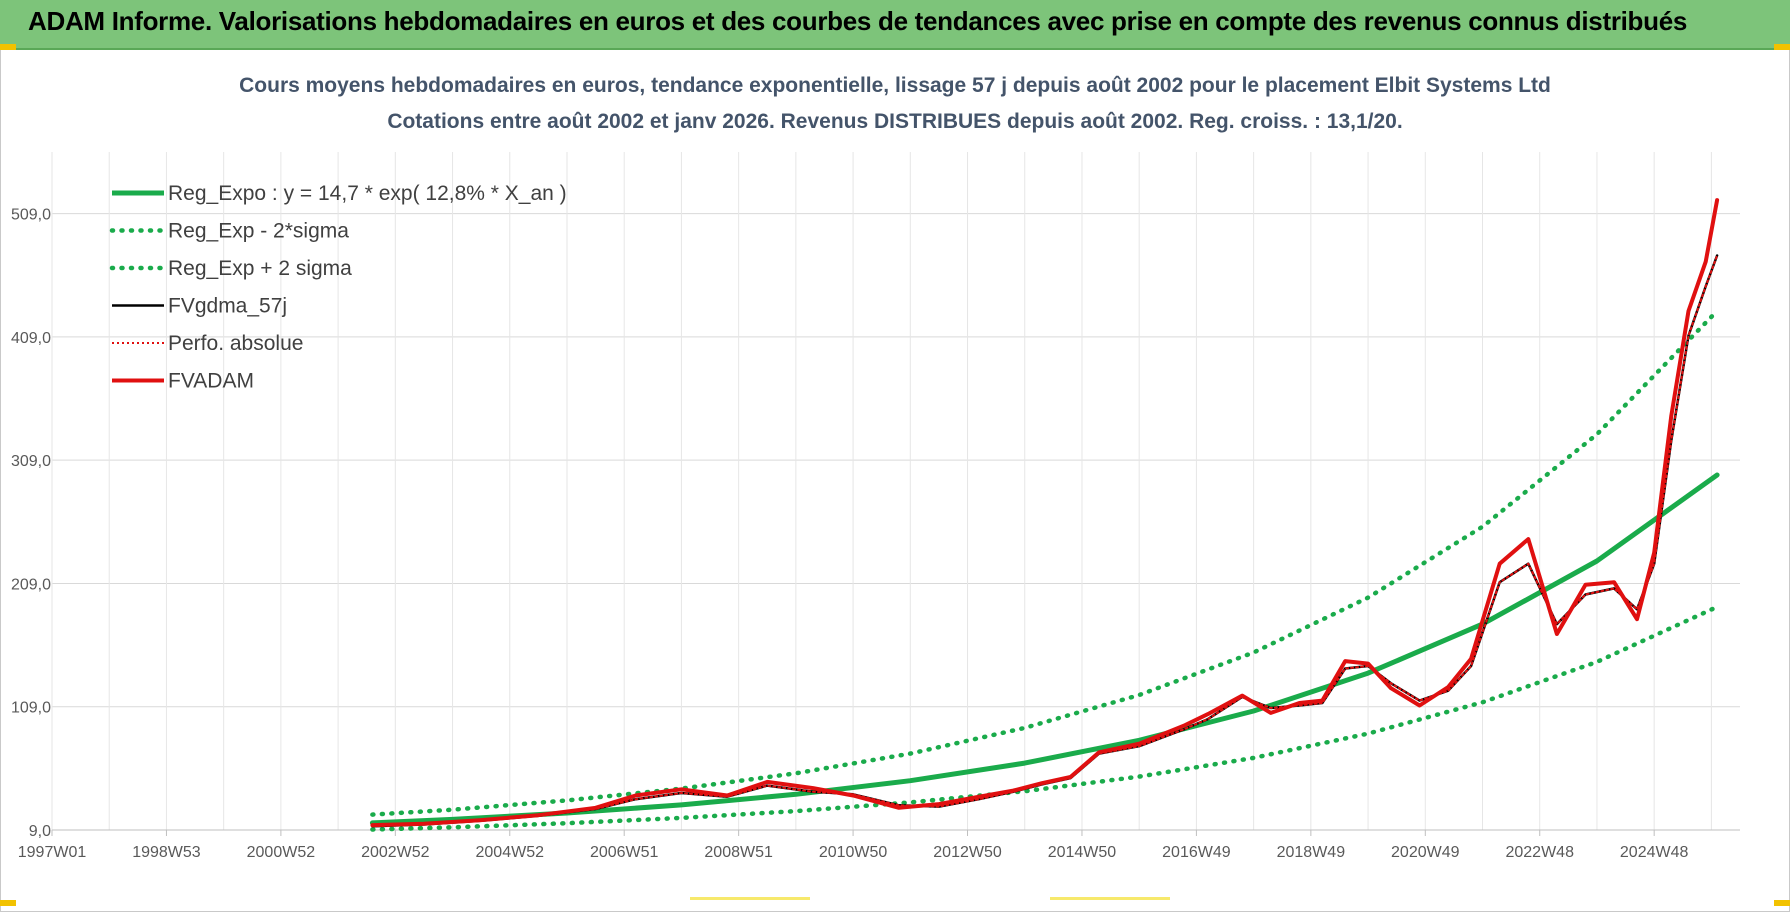 This screenshot has height=912, width=1790. What do you see at coordinates (967, 852) in the screenshot?
I see `x-tick-label: 2012W50` at bounding box center [967, 852].